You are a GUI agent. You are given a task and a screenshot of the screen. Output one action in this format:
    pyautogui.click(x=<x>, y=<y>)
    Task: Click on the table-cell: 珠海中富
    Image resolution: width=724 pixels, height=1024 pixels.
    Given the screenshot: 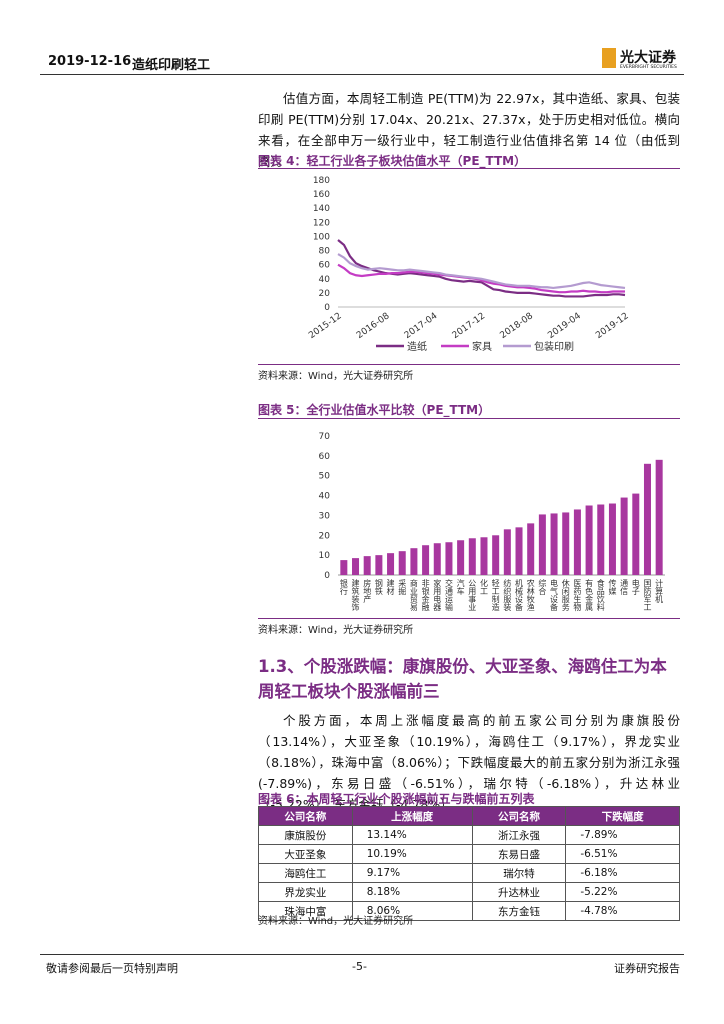 What is the action you would take?
    pyautogui.click(x=305, y=911)
    